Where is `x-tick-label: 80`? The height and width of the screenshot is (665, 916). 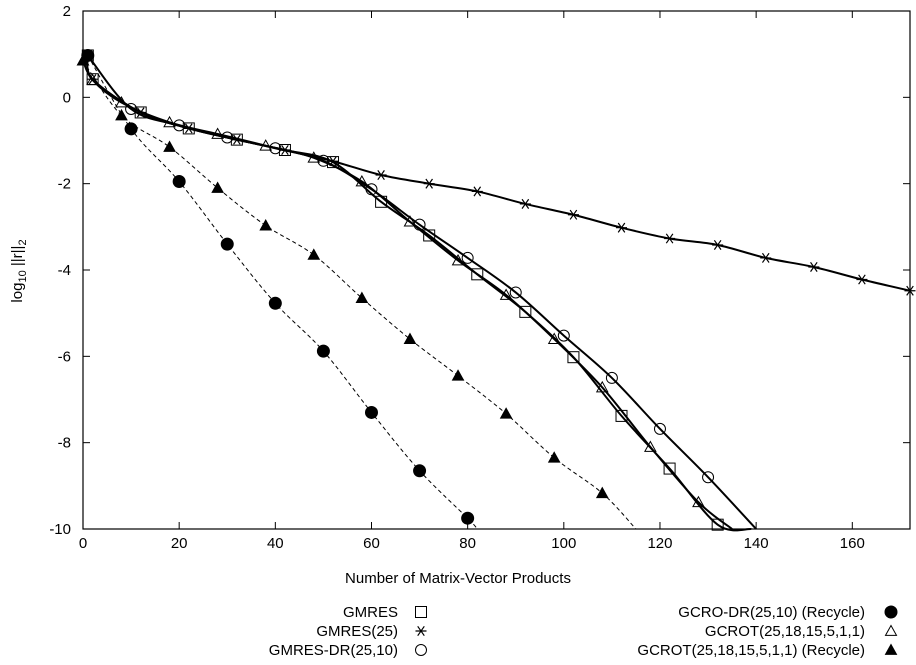 x-tick-label: 80 is located at coordinates (467, 543).